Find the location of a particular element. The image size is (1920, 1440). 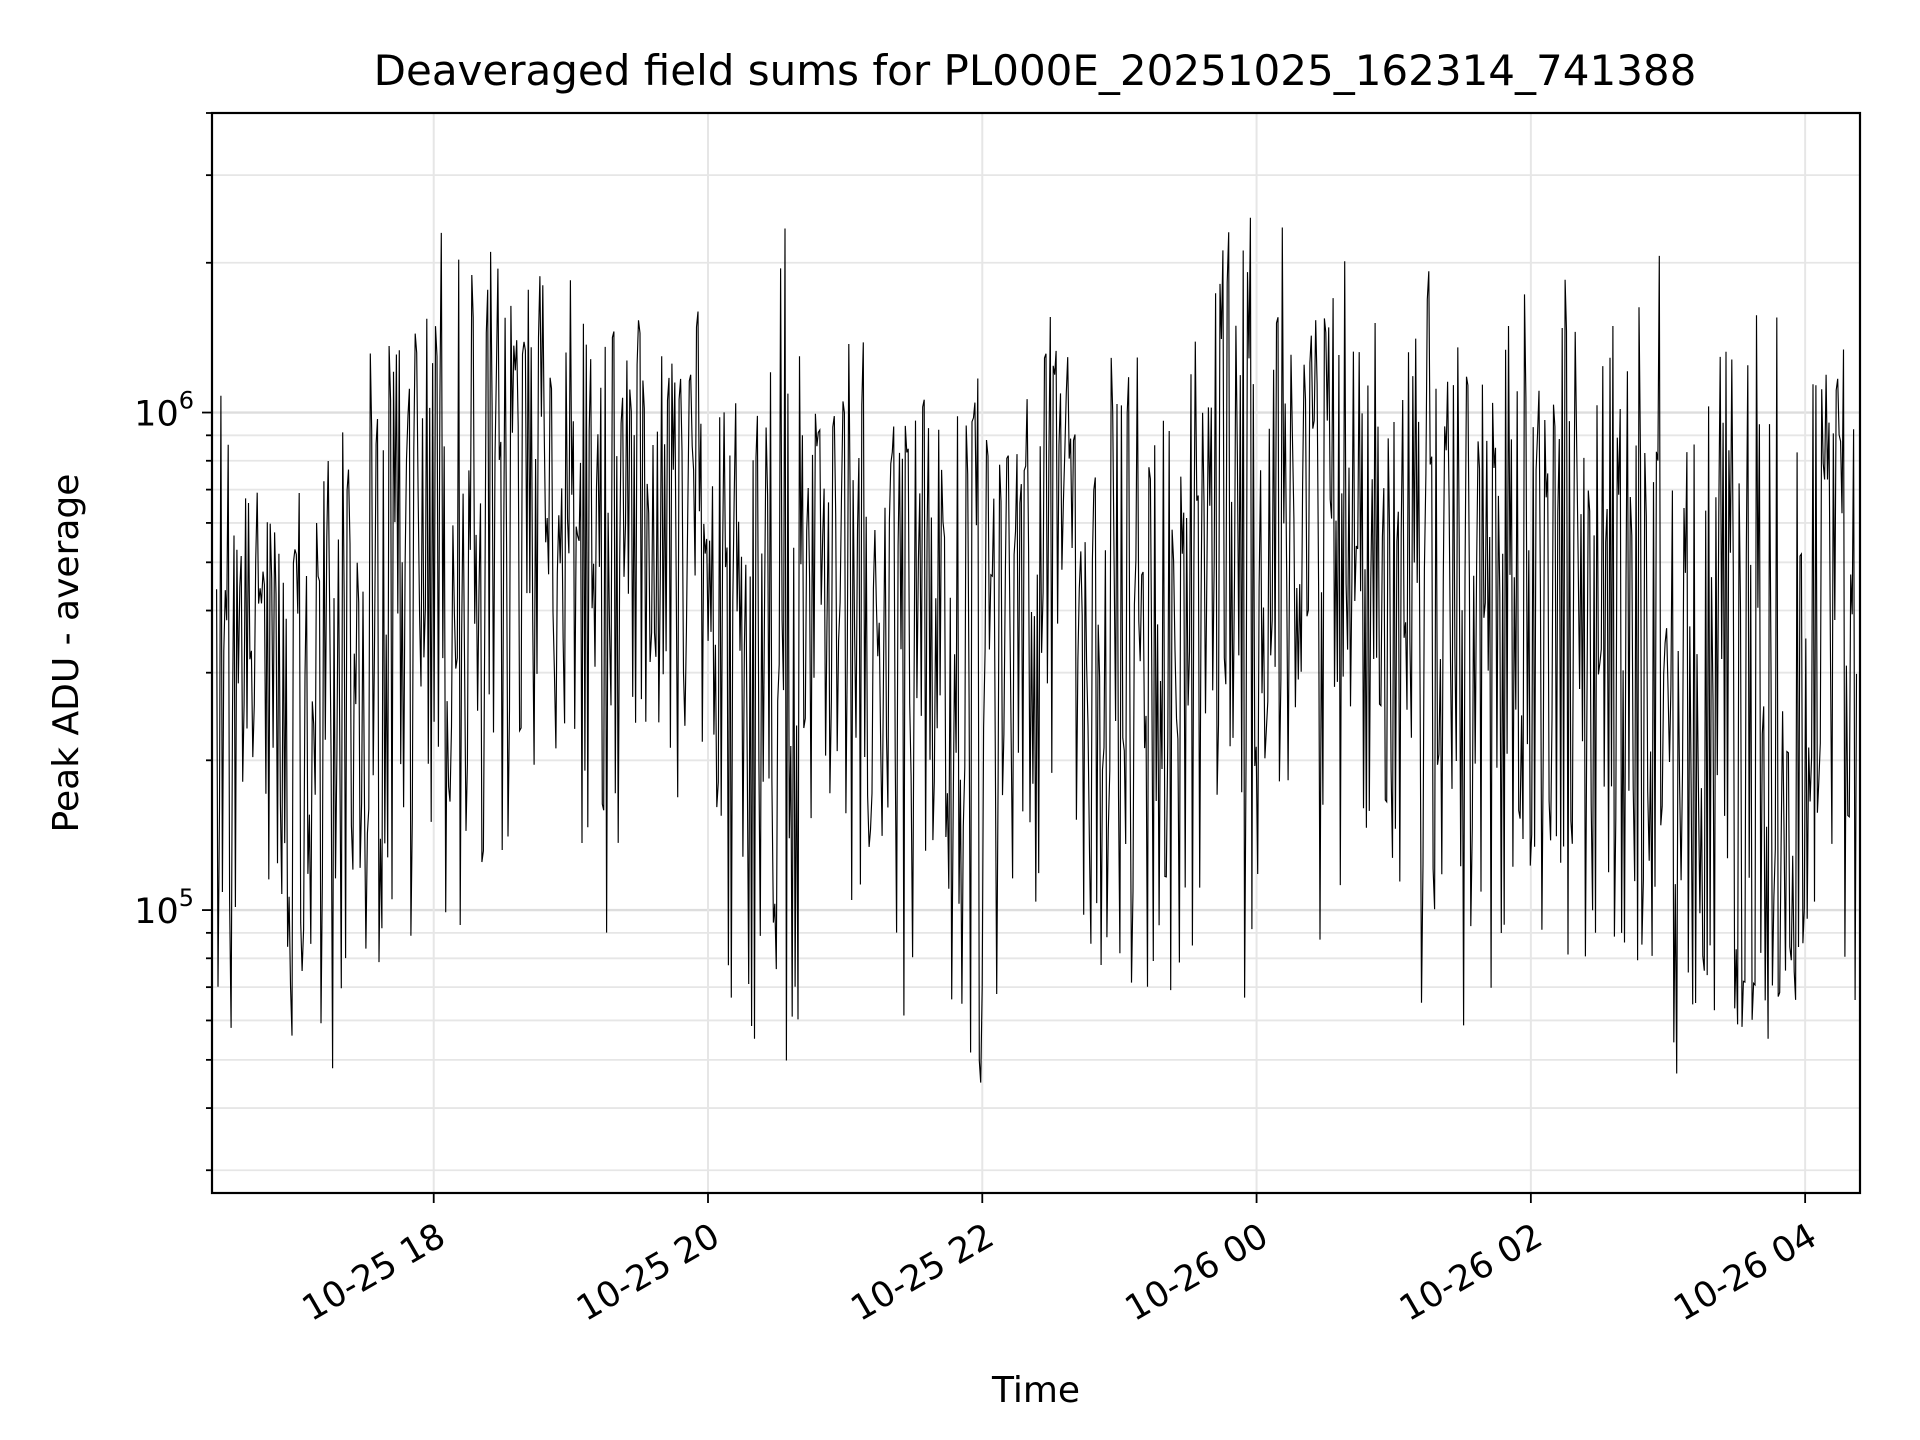

x-axis-label: Time is located at coordinates (1035, 1390).